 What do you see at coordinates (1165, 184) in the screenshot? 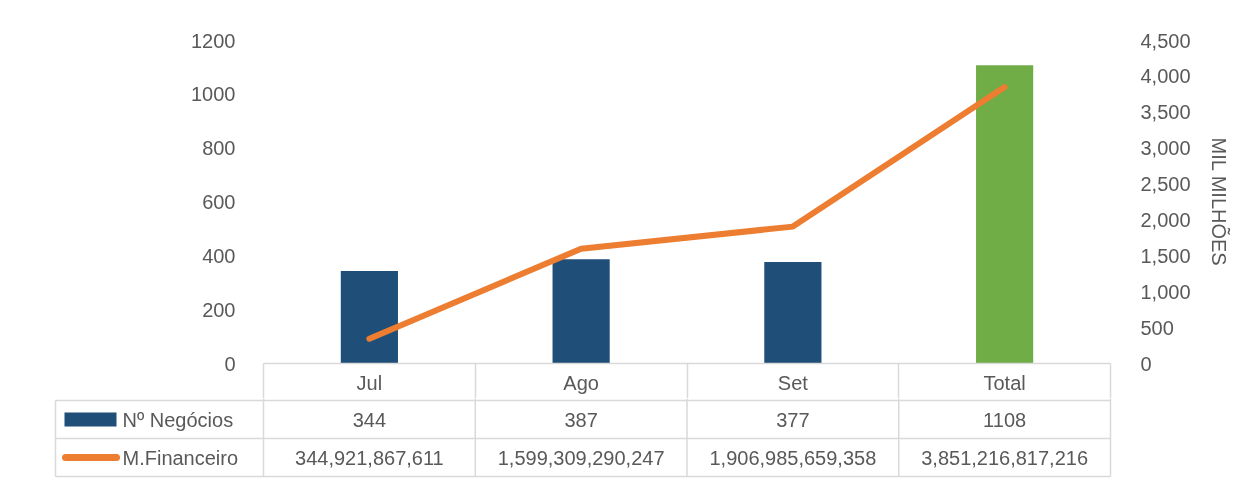
I see `y2-tick-label: 2,500` at bounding box center [1165, 184].